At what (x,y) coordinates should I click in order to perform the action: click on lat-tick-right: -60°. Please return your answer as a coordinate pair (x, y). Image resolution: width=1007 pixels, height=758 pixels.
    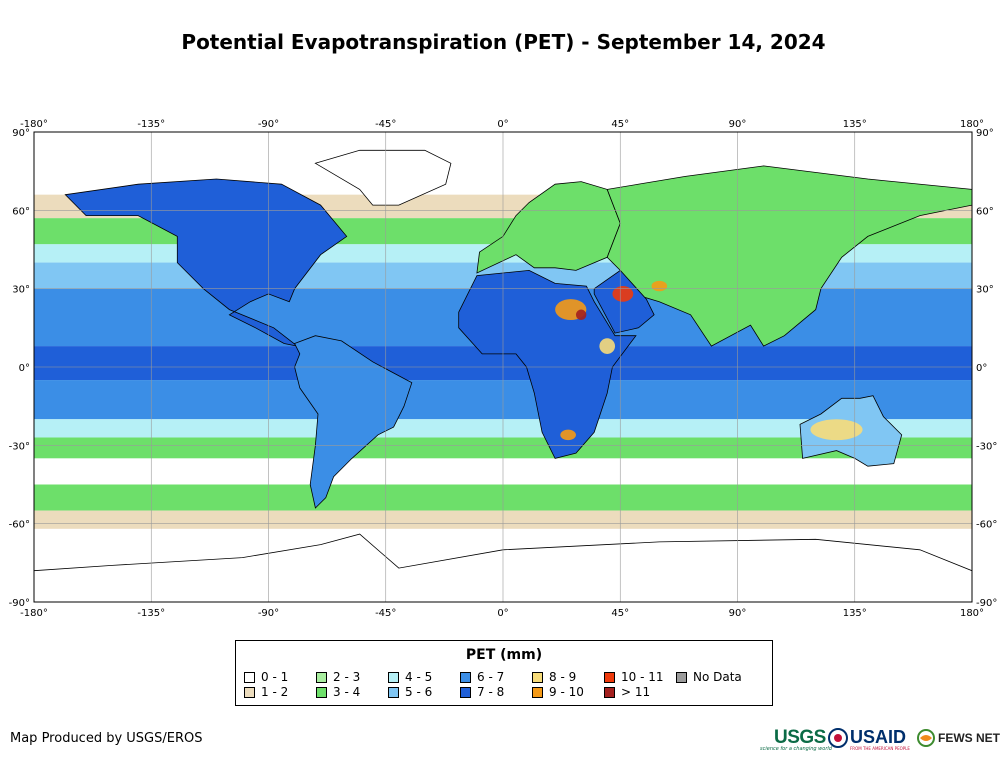
    Looking at the image, I should click on (986, 525).